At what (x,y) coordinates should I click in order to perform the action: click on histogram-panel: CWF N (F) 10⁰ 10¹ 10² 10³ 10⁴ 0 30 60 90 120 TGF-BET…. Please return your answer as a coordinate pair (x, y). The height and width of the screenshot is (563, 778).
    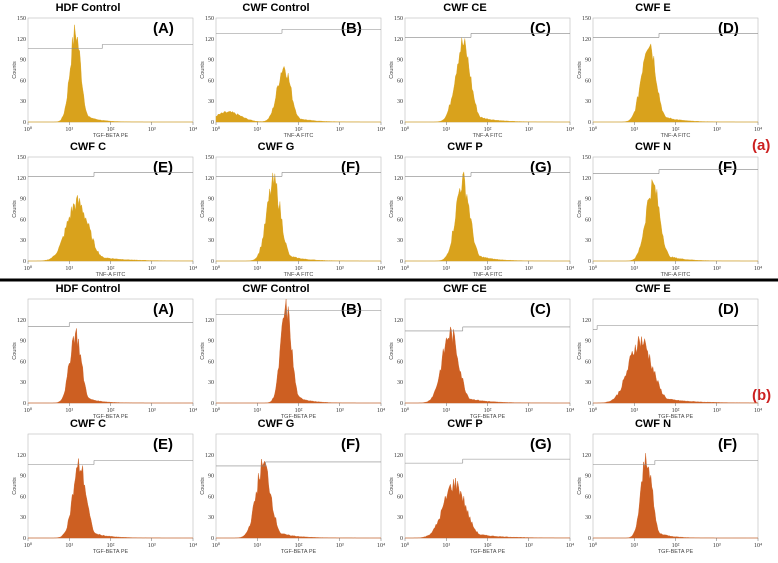
    Looking at the image, I should click on (669, 486).